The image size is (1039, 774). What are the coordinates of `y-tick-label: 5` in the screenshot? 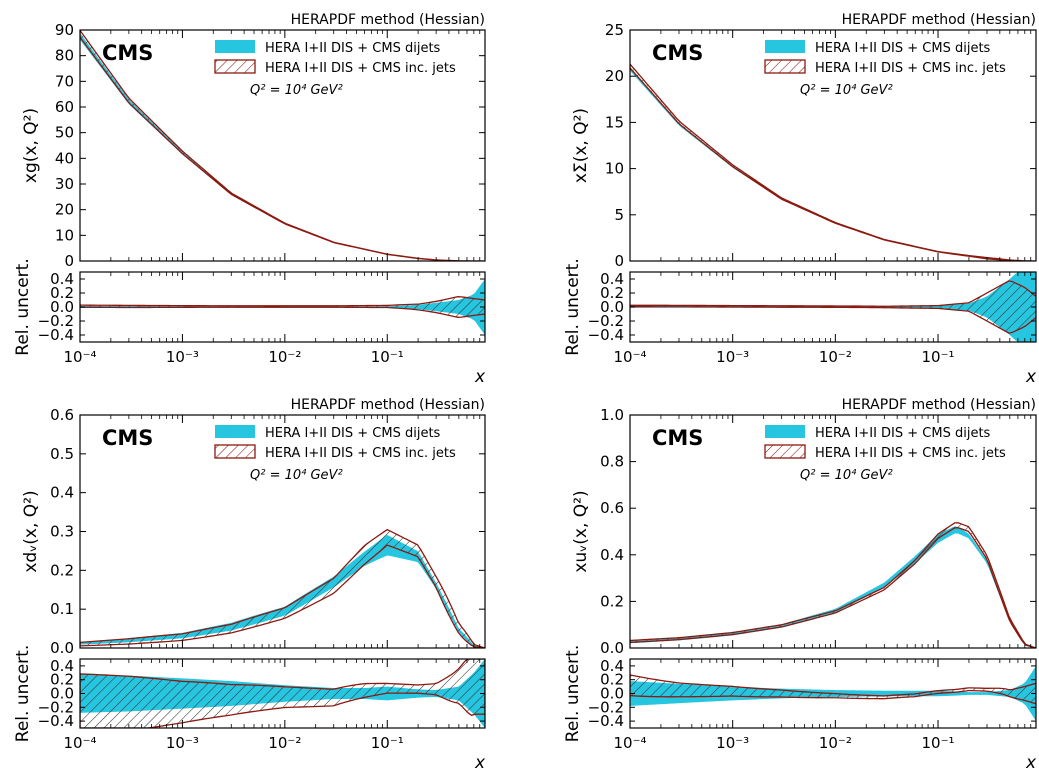 It's located at (619, 215).